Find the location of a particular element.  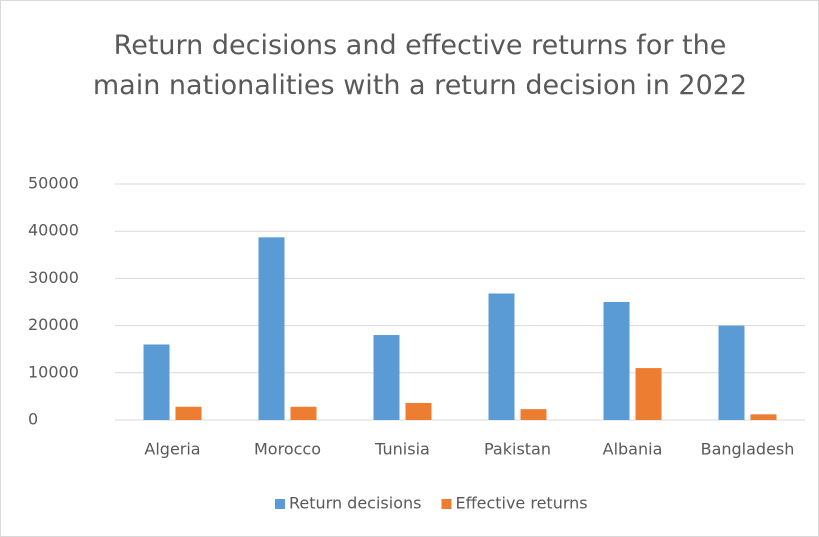

x-tick-label: Tunisia is located at coordinates (402, 449).